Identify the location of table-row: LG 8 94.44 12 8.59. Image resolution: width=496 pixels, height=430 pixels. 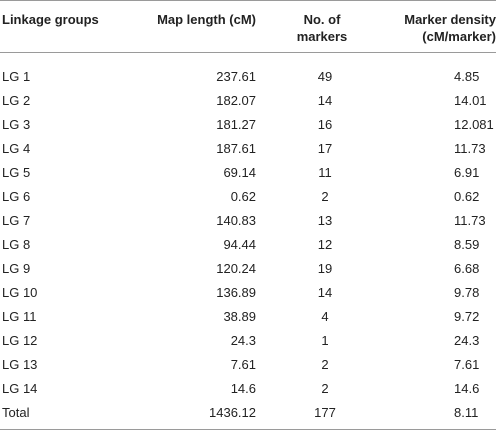
(248, 245).